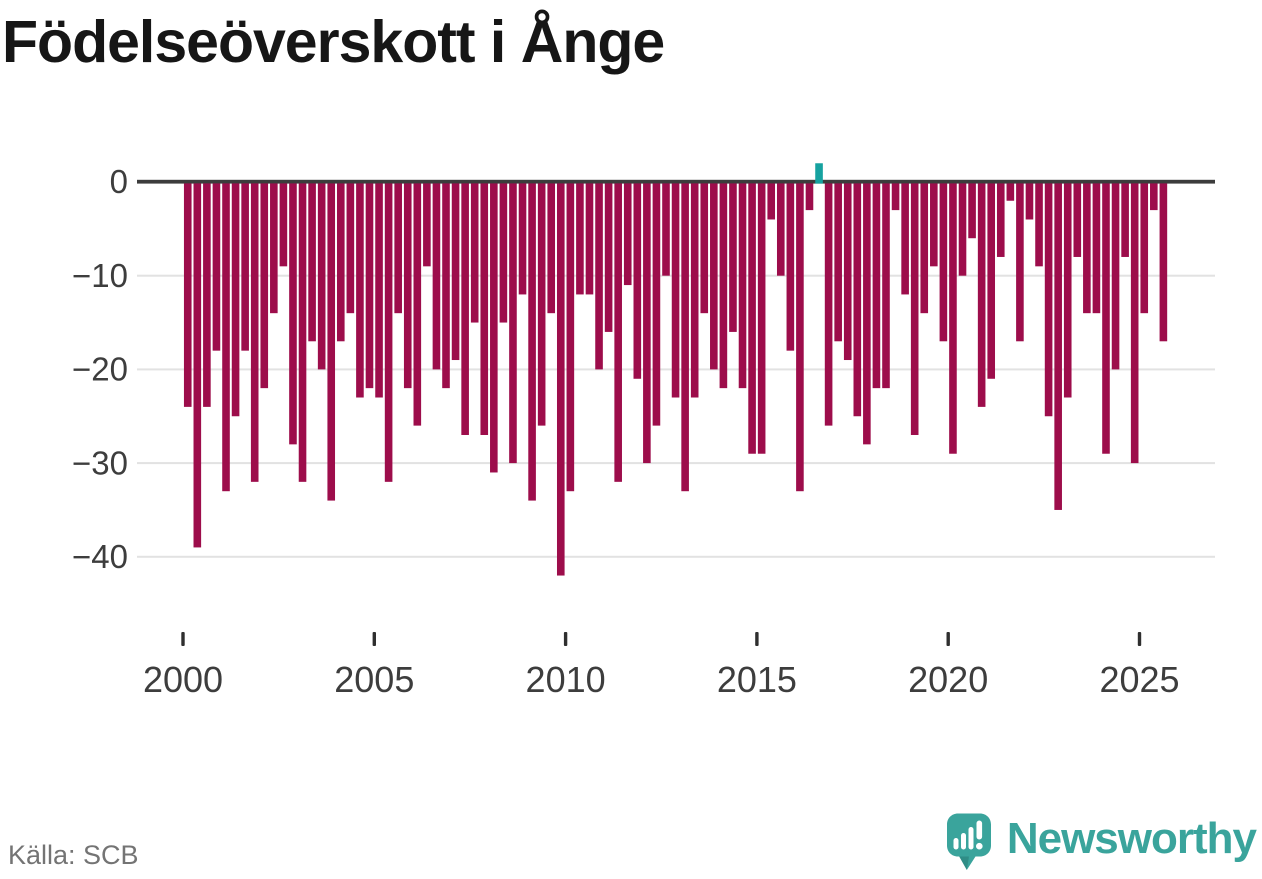 The image size is (1262, 879). Describe the element at coordinates (979, 846) in the screenshot. I see `logo-exclamation-dot` at that location.